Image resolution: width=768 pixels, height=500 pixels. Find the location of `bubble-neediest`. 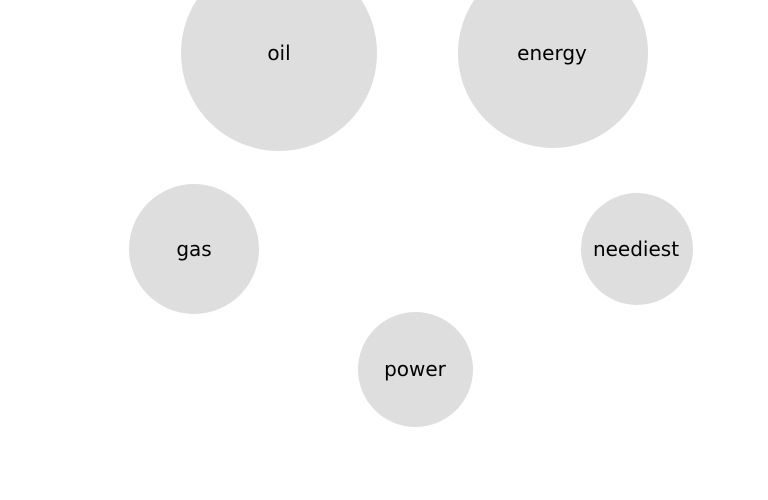

bubble-neediest is located at coordinates (637, 249).